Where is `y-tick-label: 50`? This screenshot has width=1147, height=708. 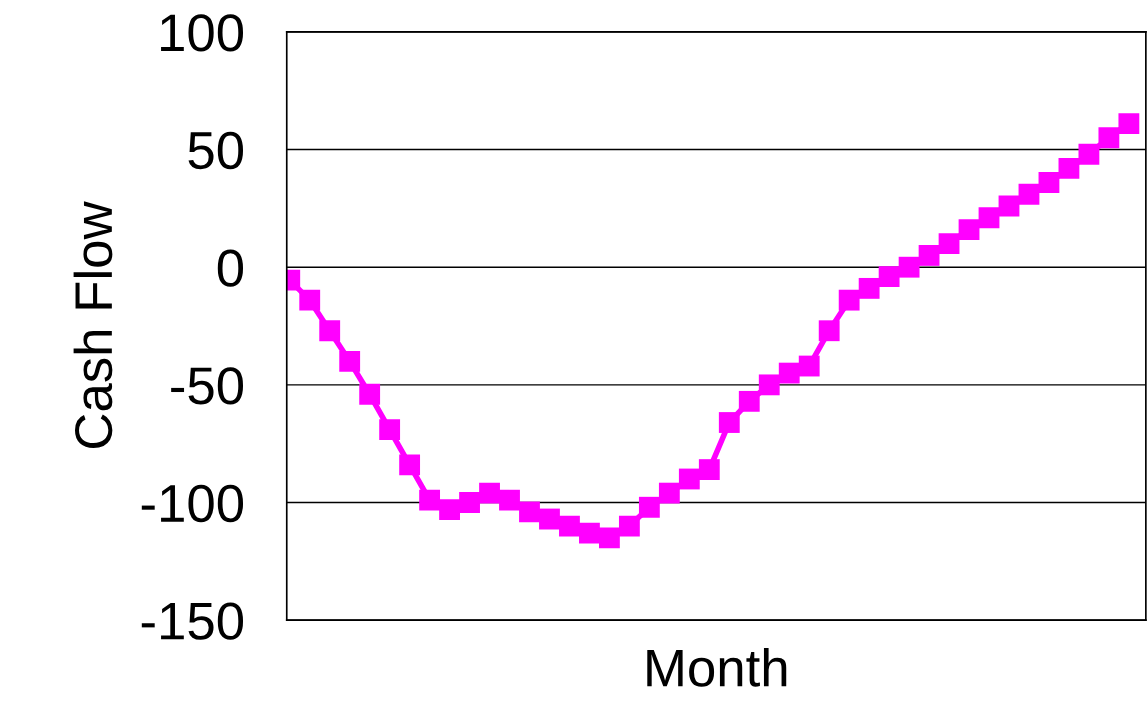
y-tick-label: 50 is located at coordinates (216, 150).